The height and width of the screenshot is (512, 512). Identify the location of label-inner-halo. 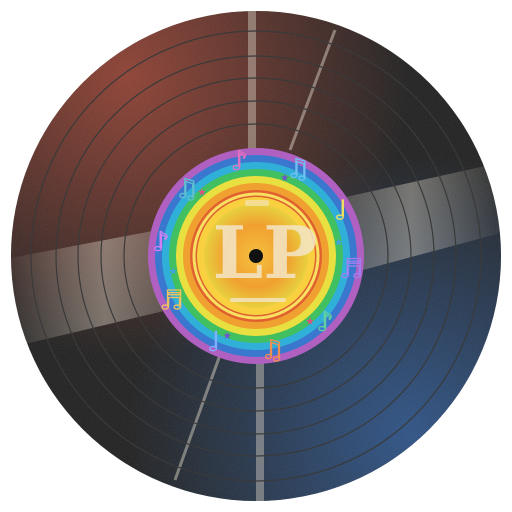
(256, 256).